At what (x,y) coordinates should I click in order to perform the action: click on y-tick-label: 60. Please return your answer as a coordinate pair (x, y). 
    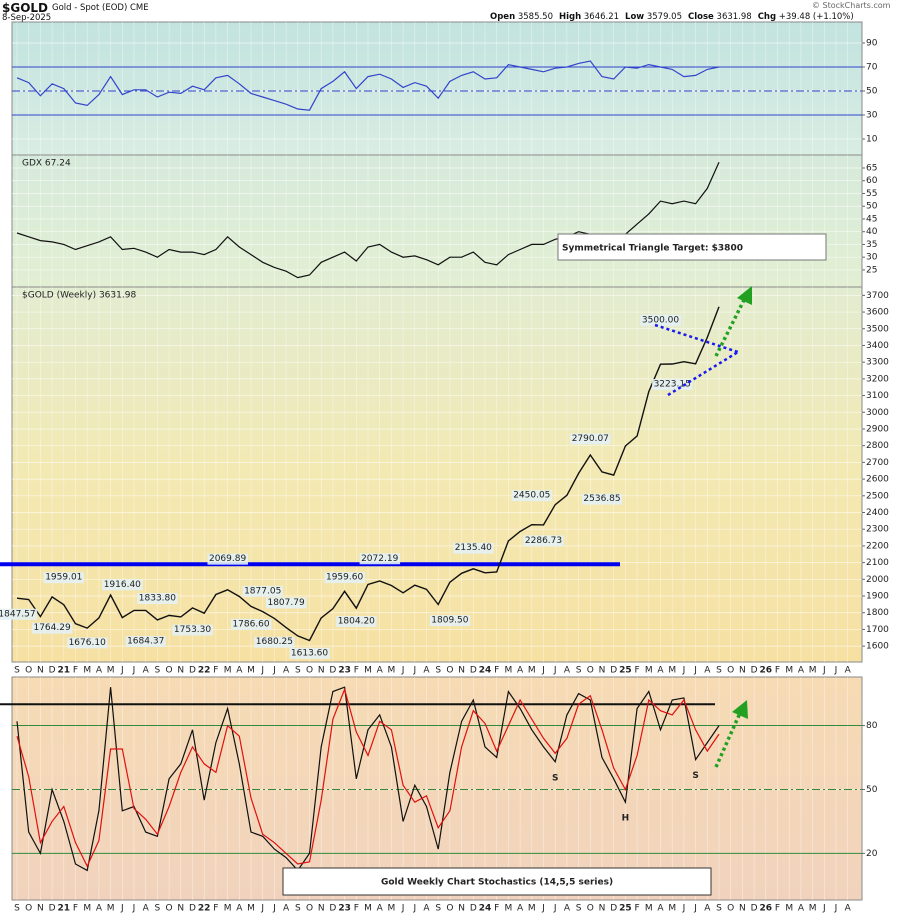
    Looking at the image, I should click on (872, 181).